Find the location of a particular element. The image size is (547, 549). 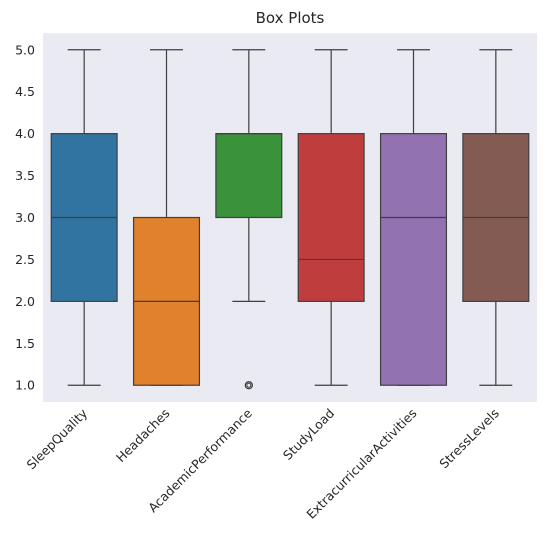

y-tick-label: 2.0 is located at coordinates (25, 301).